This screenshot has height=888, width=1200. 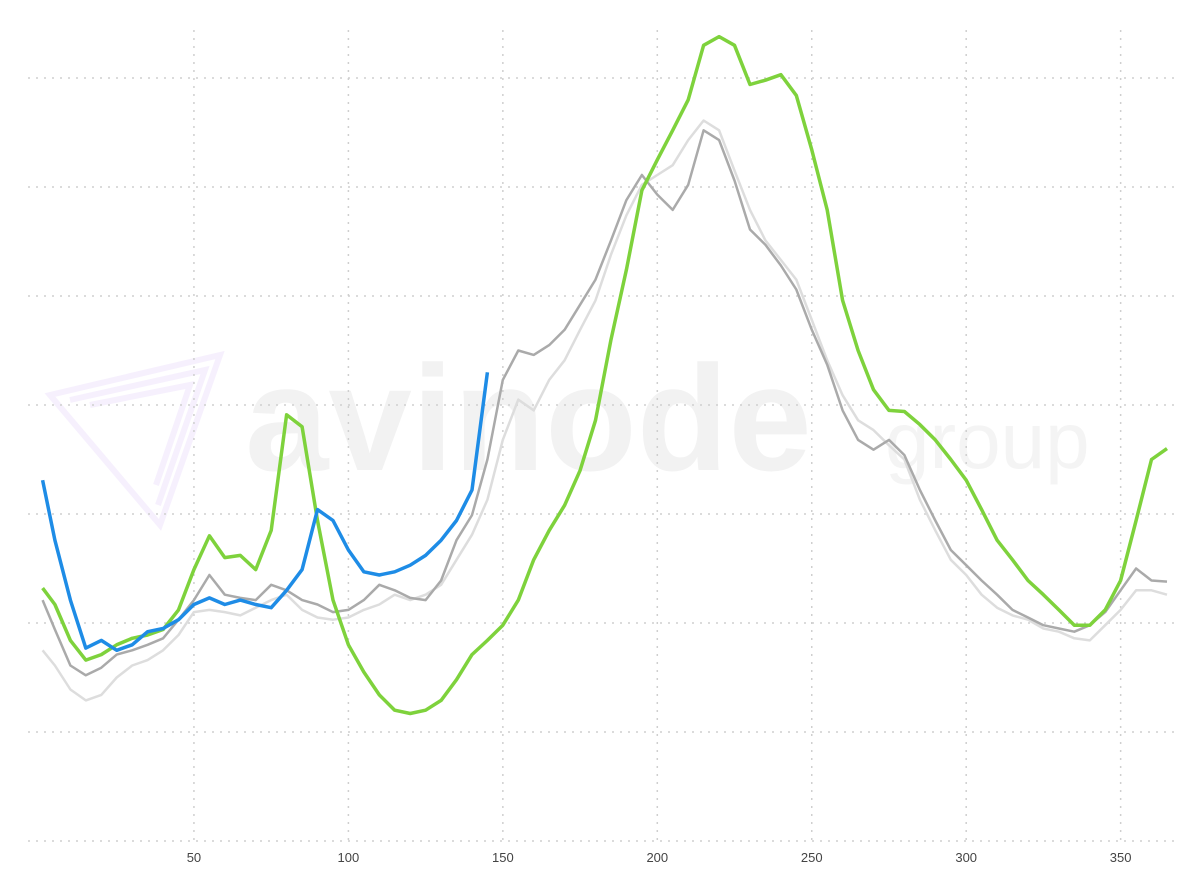 I want to click on series-line, so click(x=265, y=512).